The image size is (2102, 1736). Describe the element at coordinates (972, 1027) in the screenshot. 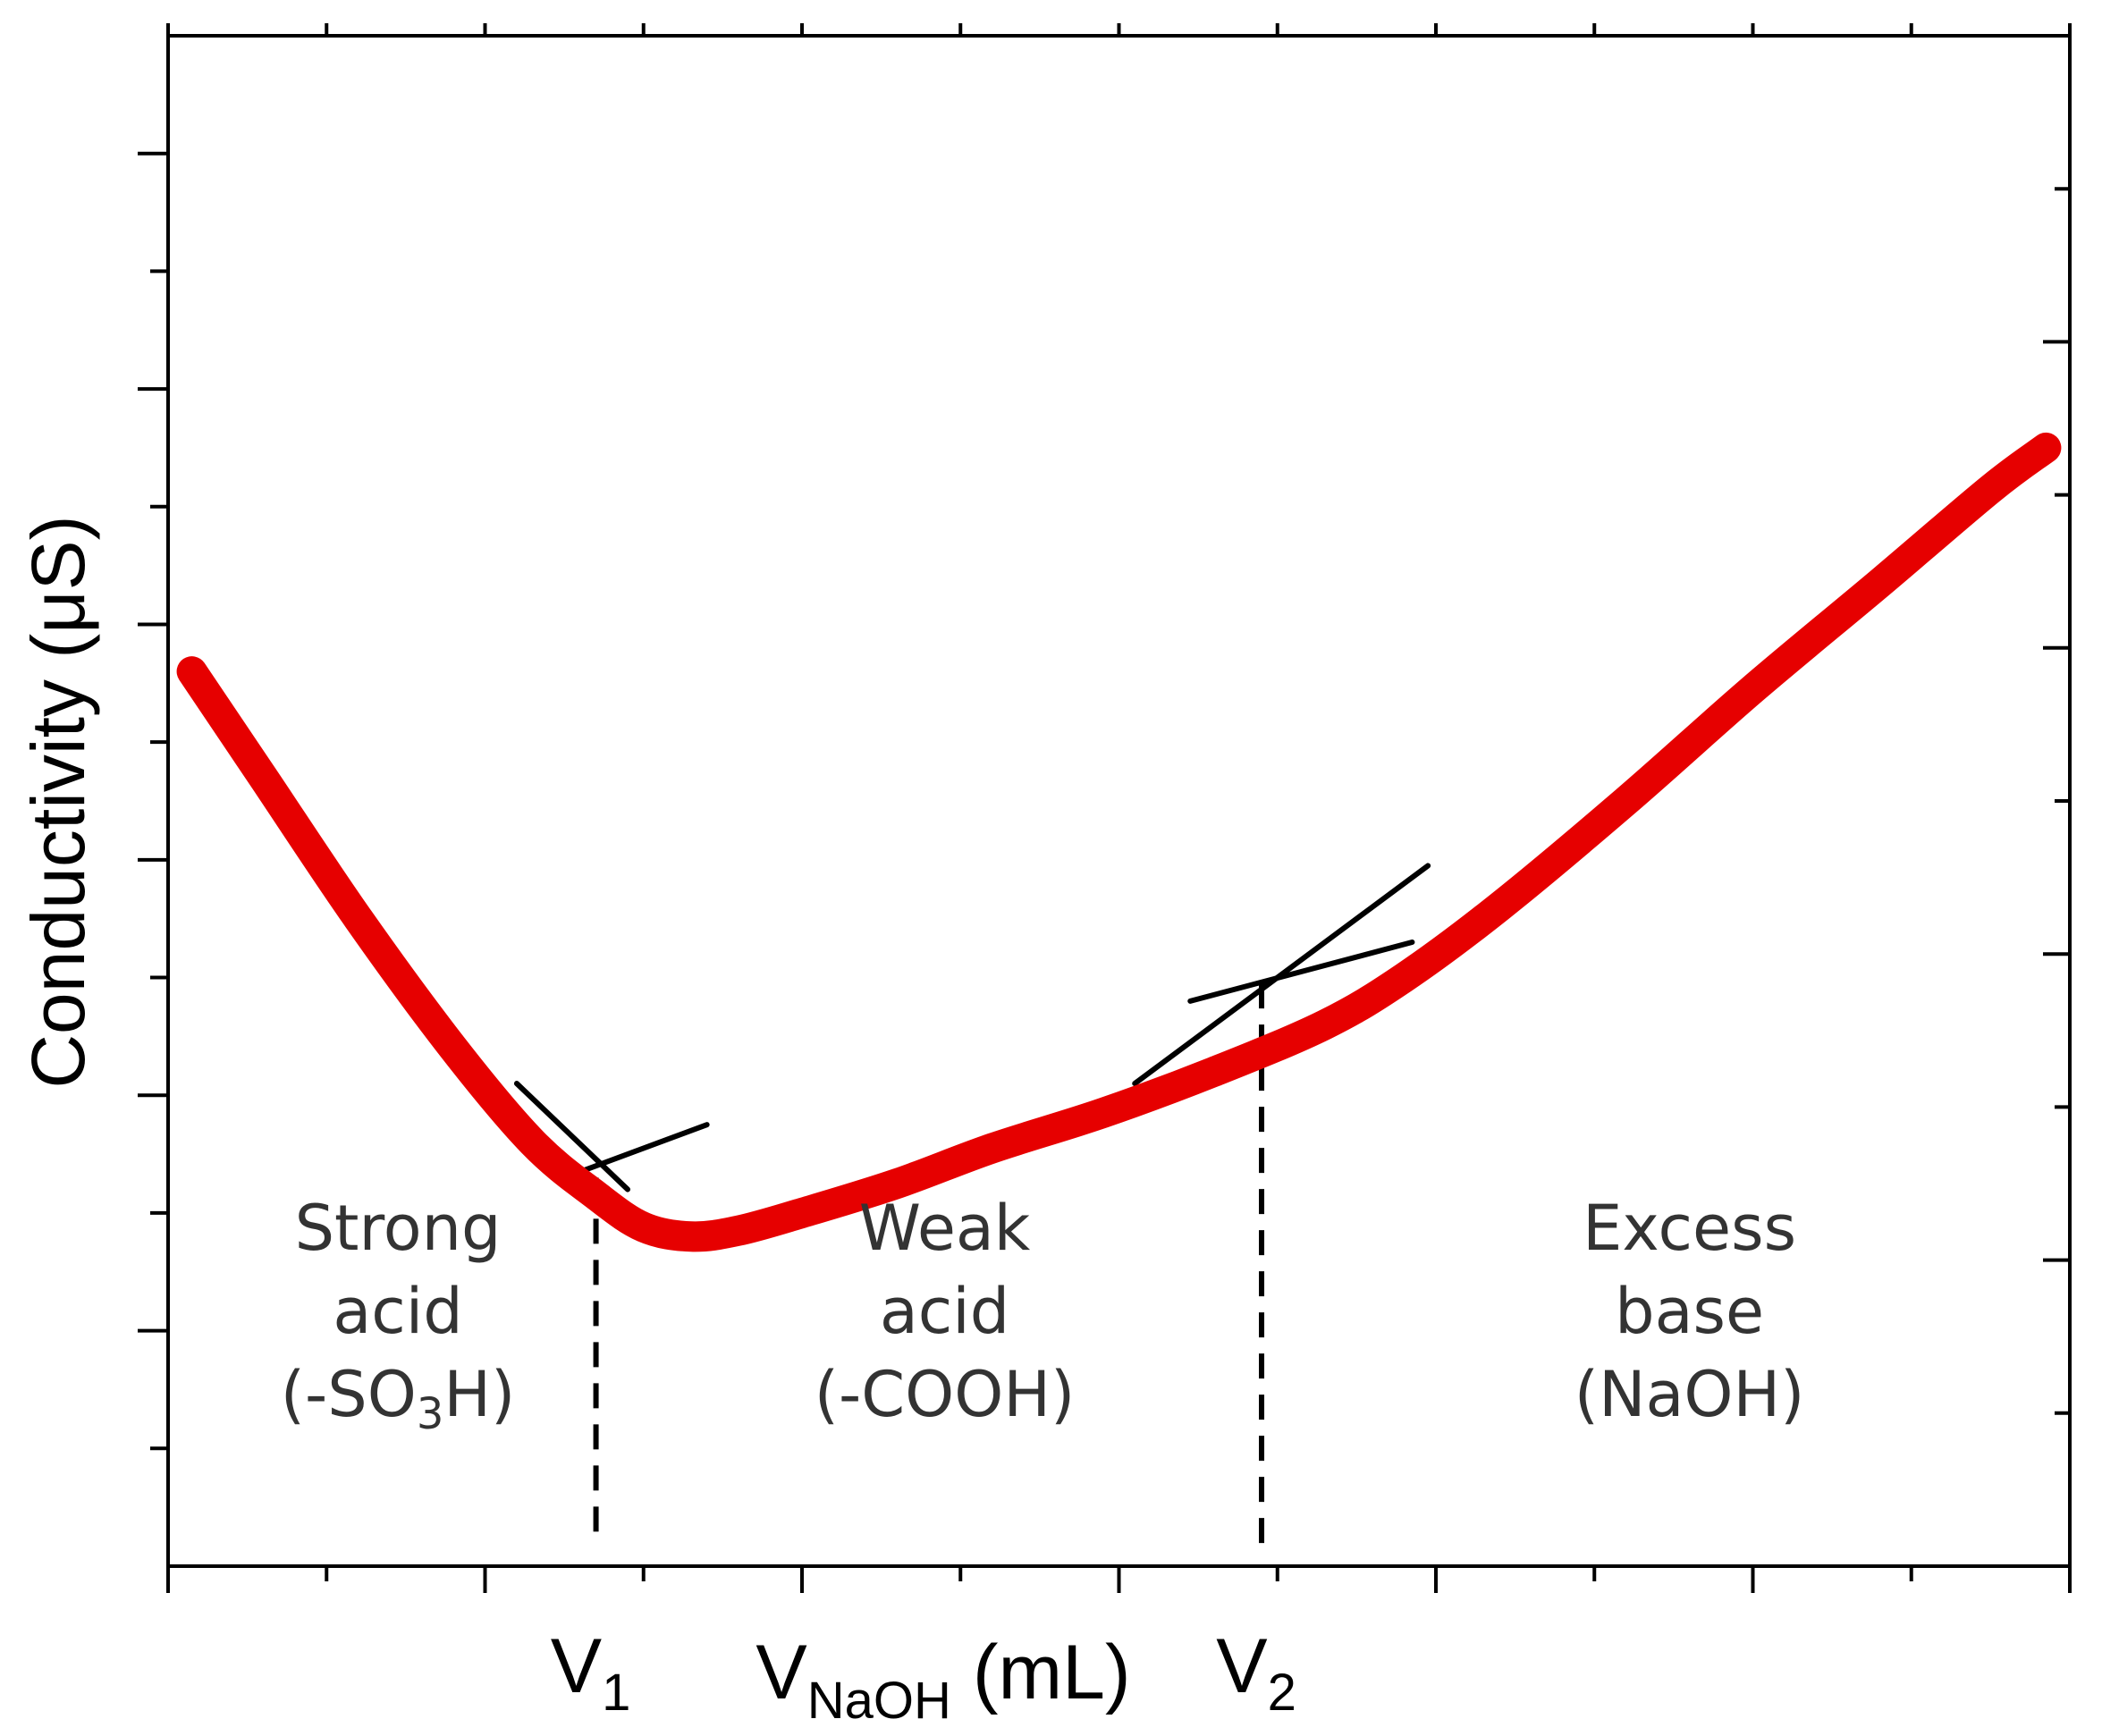

I see `tangent-lines` at that location.